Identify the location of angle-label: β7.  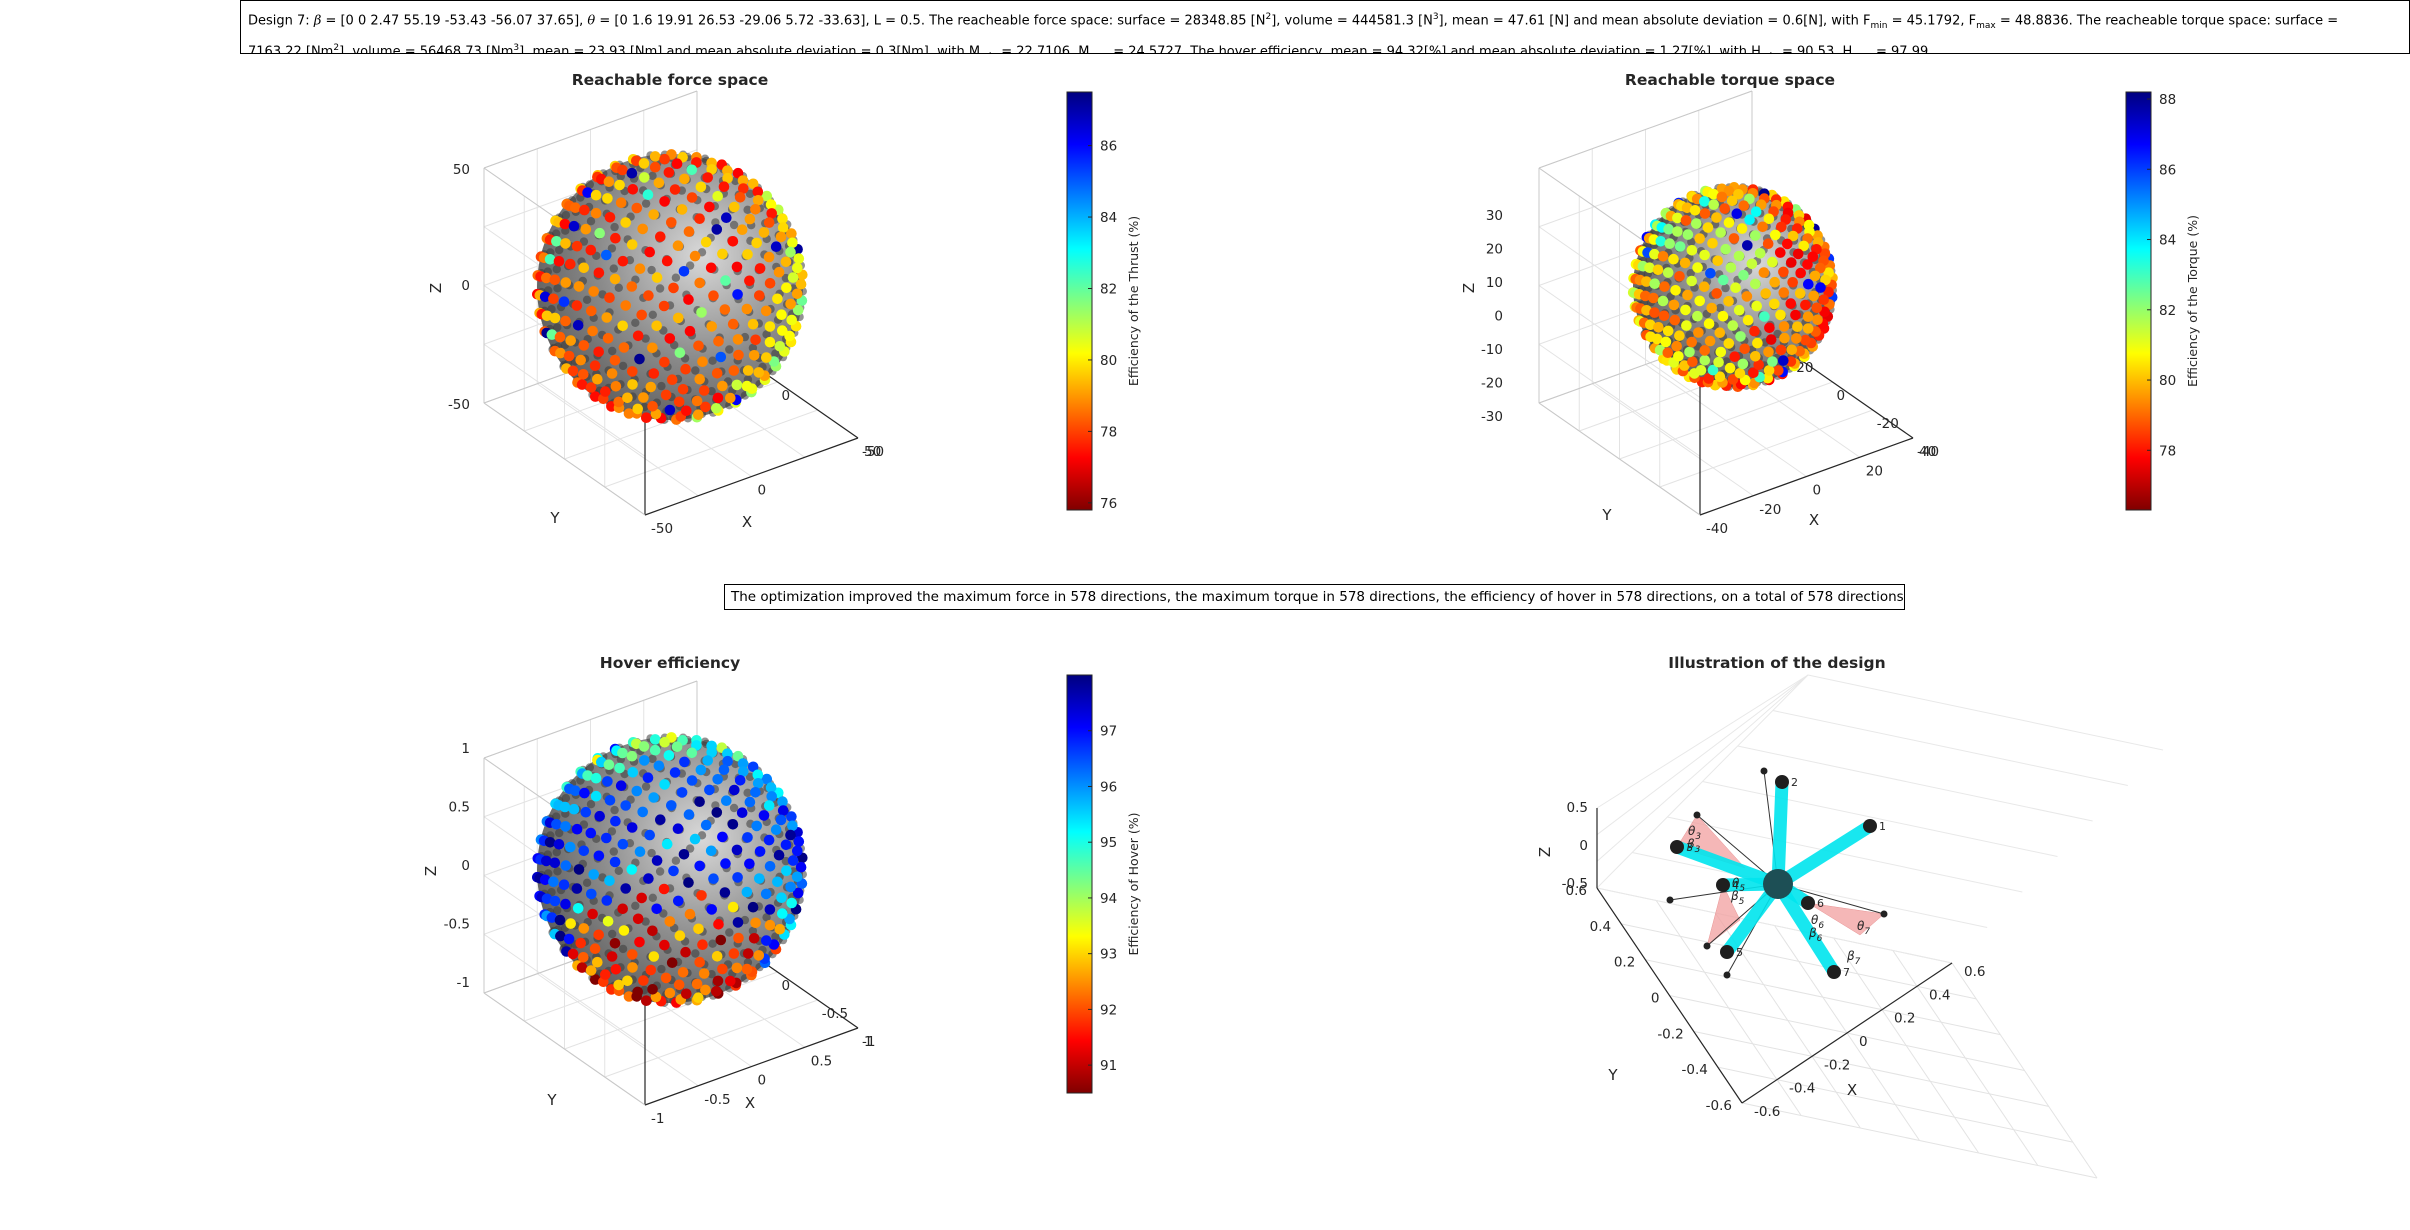
(1853, 958).